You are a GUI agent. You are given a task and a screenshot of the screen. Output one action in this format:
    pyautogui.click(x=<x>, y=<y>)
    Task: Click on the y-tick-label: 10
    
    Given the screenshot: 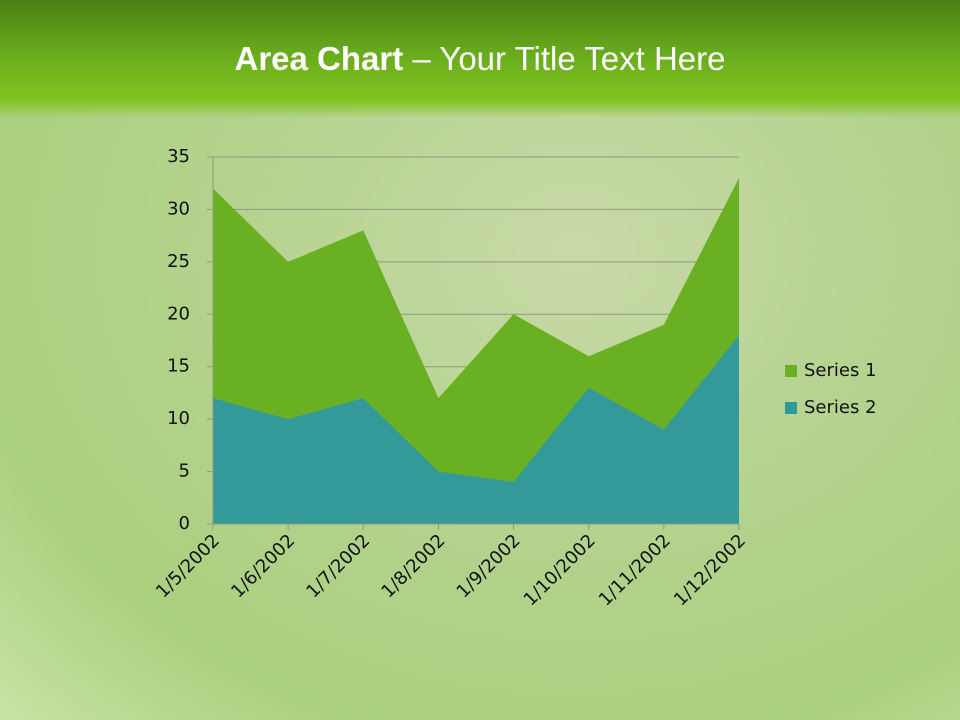 What is the action you would take?
    pyautogui.click(x=178, y=418)
    